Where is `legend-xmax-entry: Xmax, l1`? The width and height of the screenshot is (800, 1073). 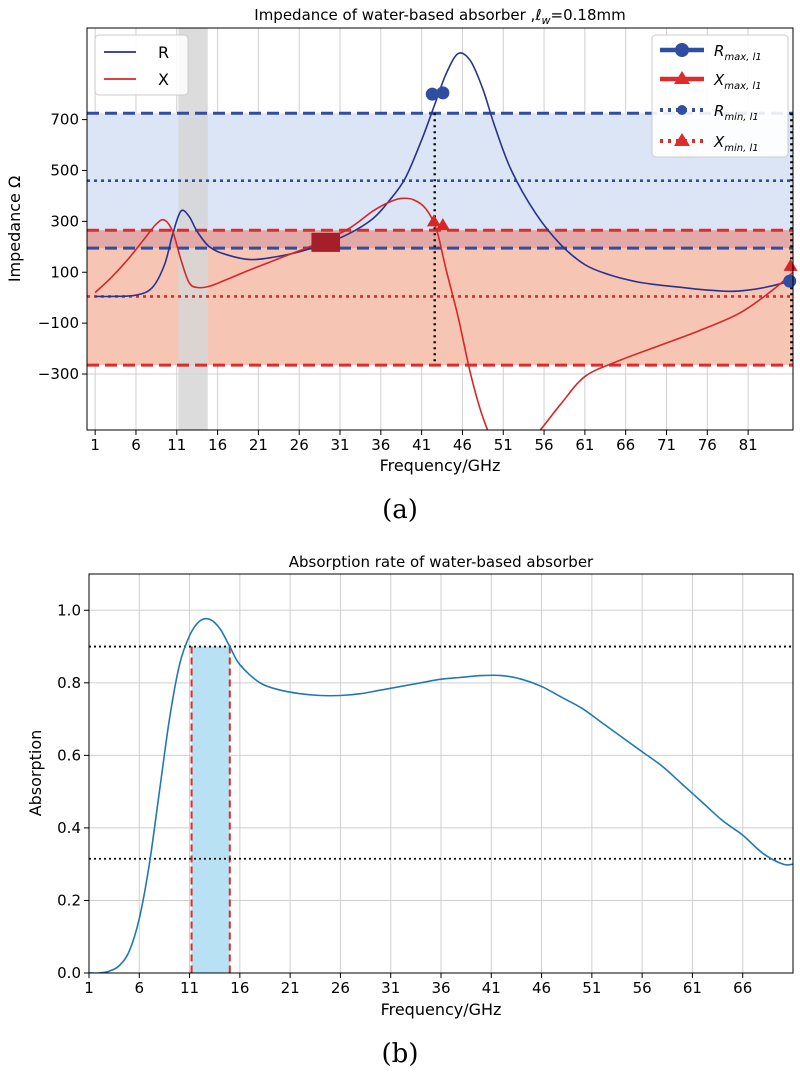 legend-xmax-entry: Xmax, l1 is located at coordinates (711, 81).